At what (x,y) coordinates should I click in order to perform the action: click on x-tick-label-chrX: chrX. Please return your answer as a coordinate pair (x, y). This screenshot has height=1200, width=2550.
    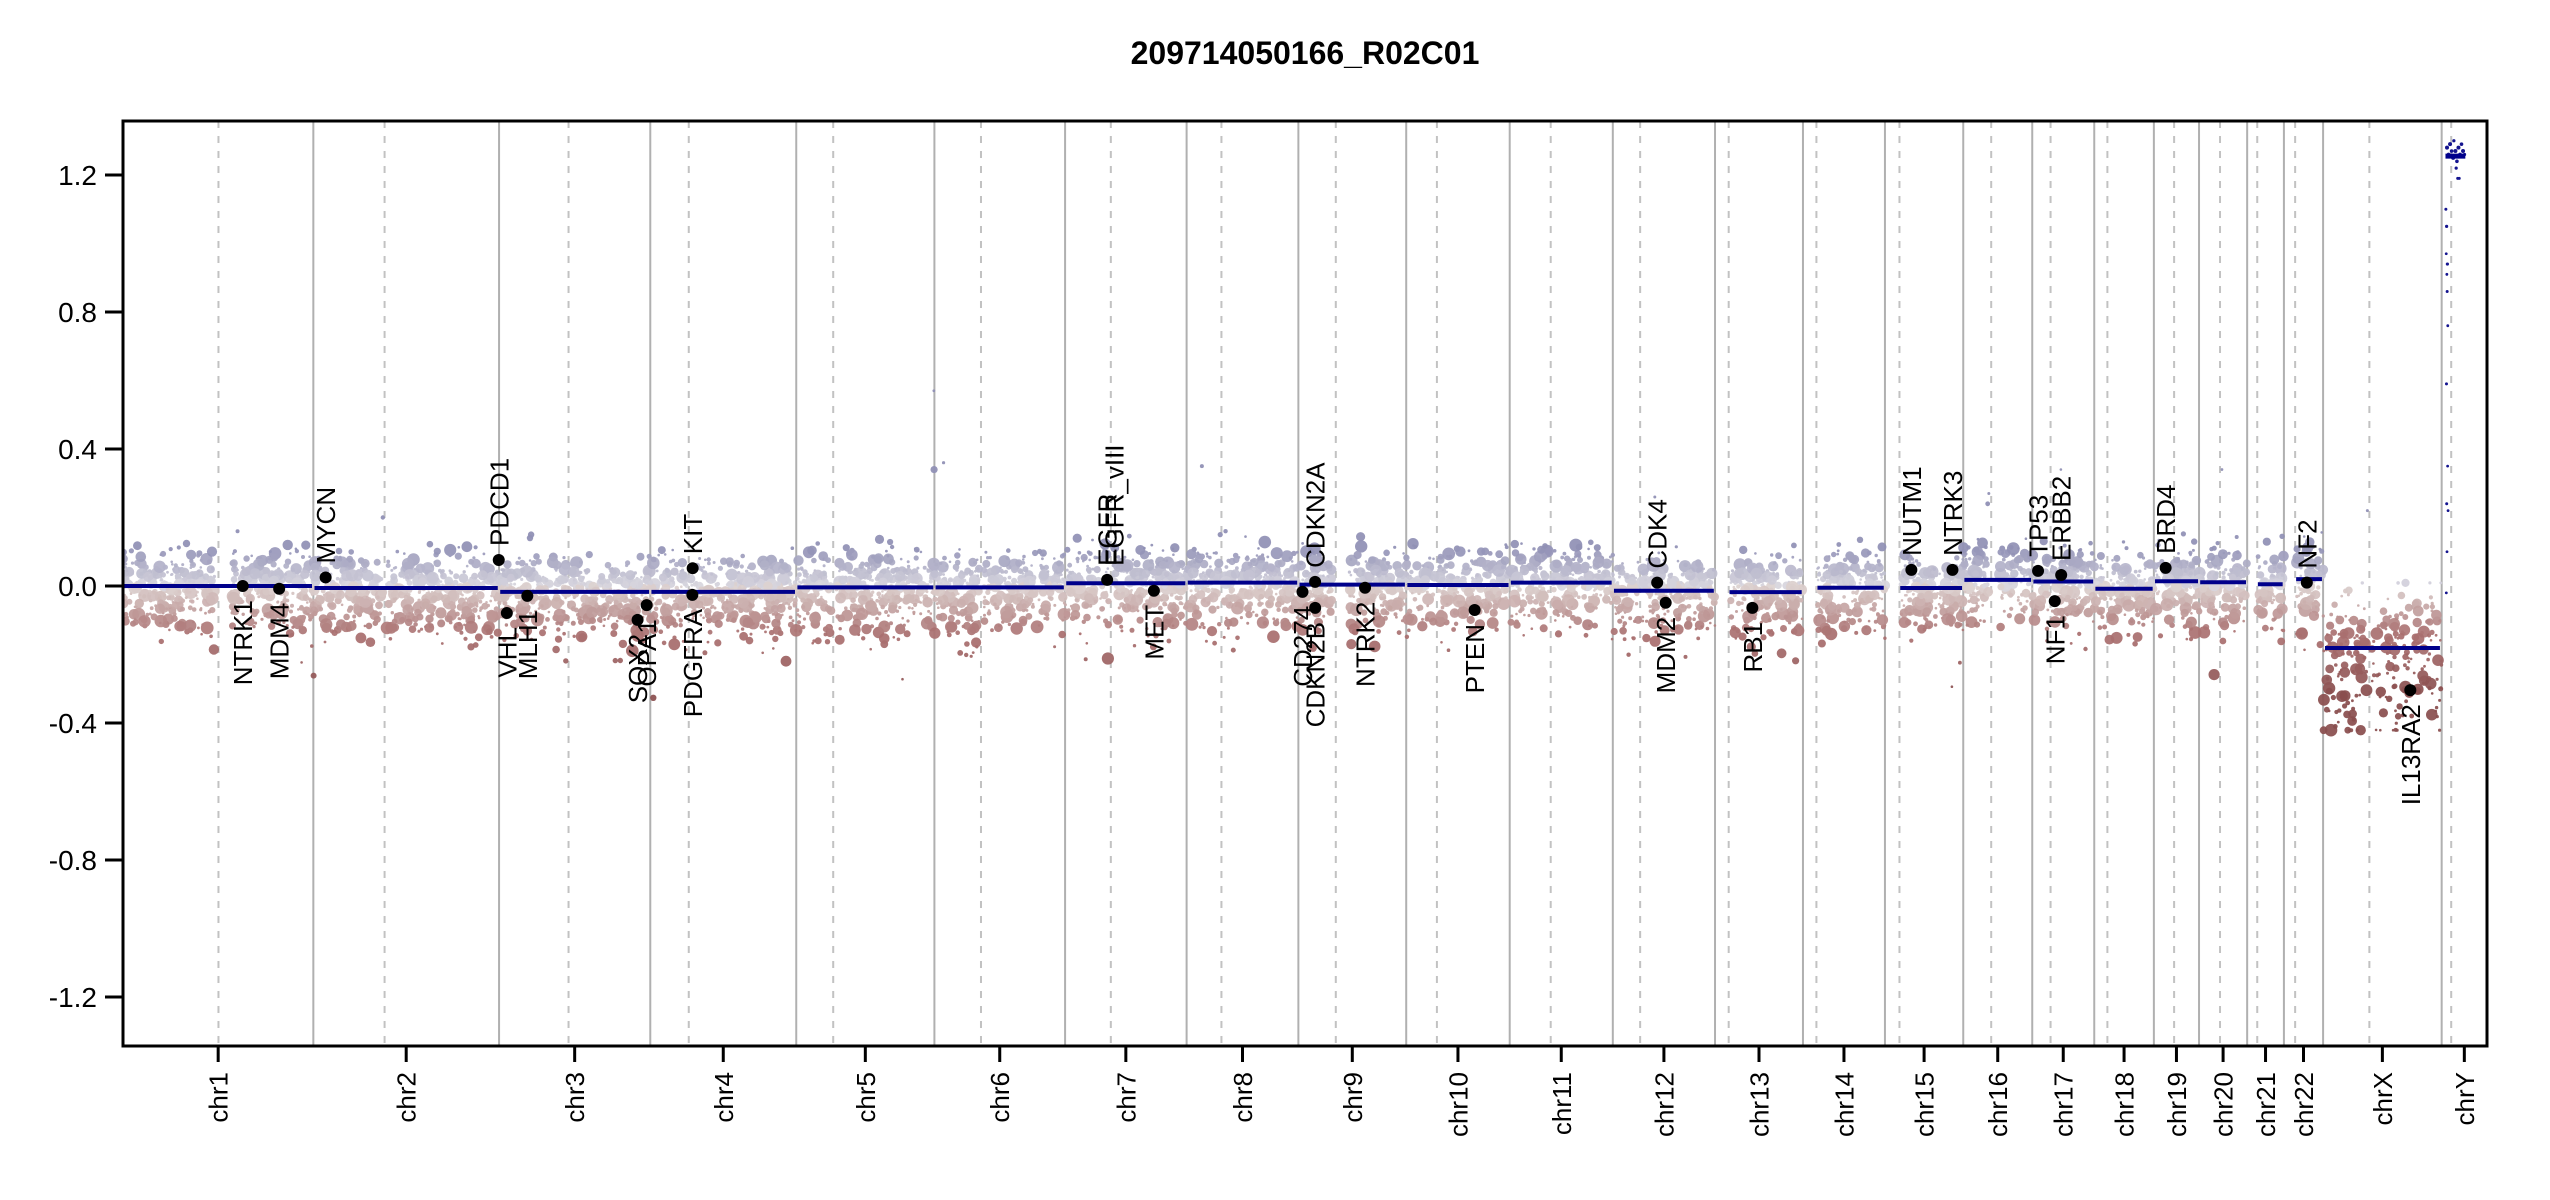
    Looking at the image, I should click on (2383, 1098).